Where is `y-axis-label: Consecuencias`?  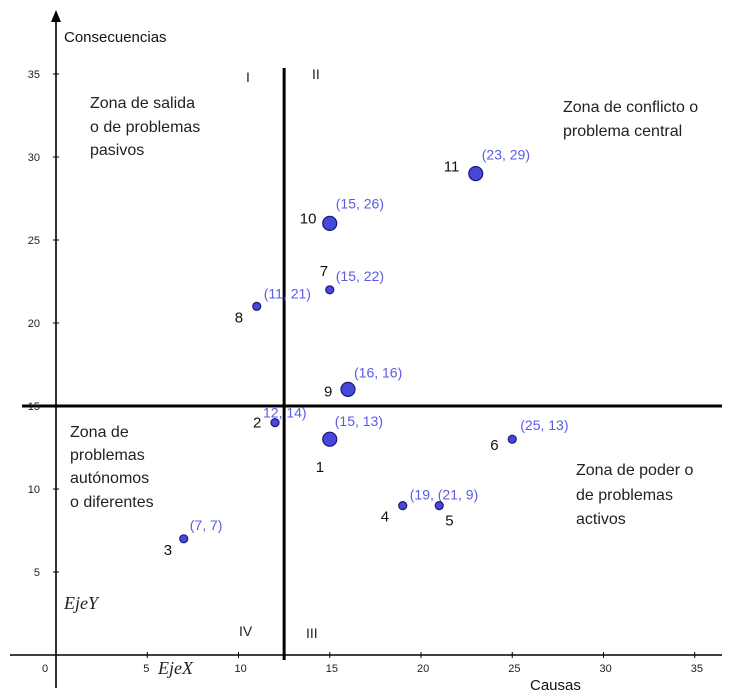
y-axis-label: Consecuencias is located at coordinates (115, 37).